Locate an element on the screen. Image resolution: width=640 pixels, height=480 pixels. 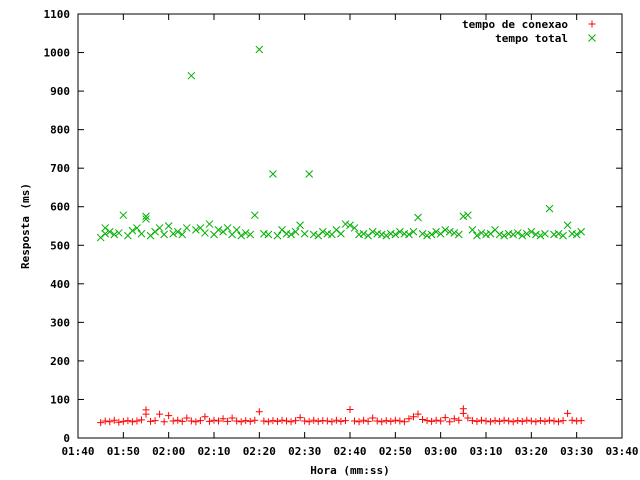
x-tick-label: 03:00 is located at coordinates (440, 451).